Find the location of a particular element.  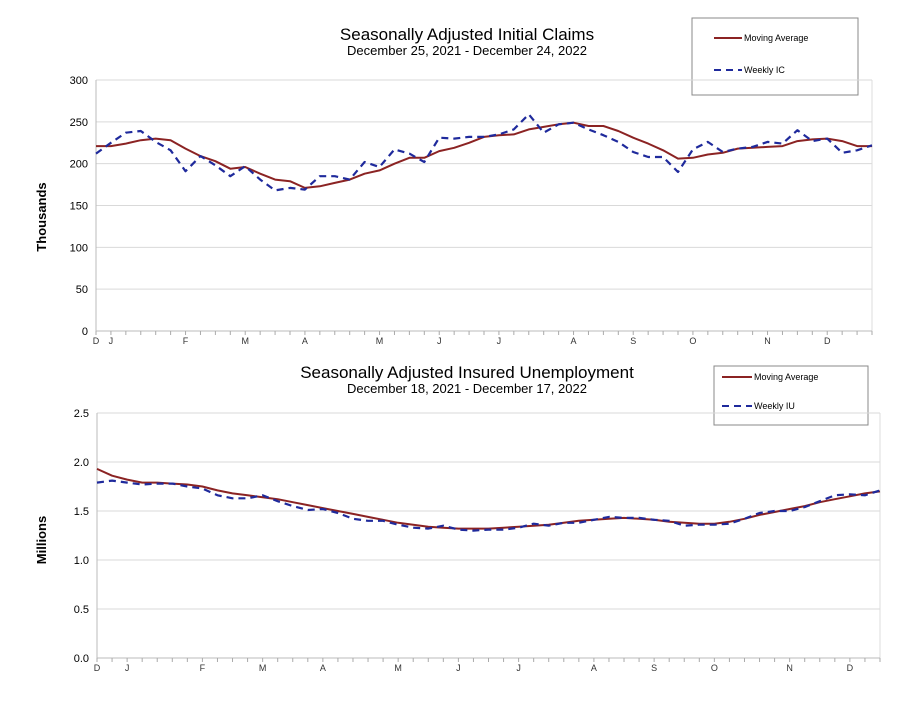

y-tick-label: 250 is located at coordinates (79, 123).